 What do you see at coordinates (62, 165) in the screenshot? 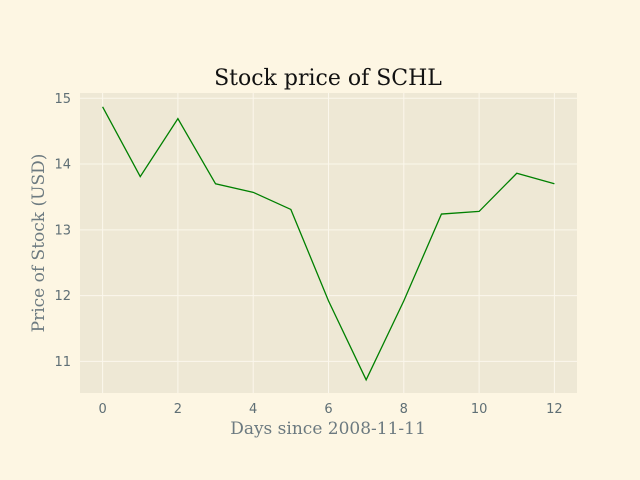
I see `y-tick-label: 14` at bounding box center [62, 165].